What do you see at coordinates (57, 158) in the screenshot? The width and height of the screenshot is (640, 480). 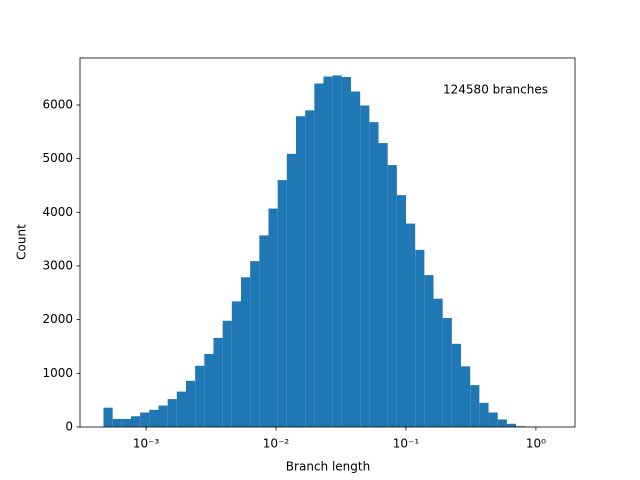 I see `y-tick-label: 5000` at bounding box center [57, 158].